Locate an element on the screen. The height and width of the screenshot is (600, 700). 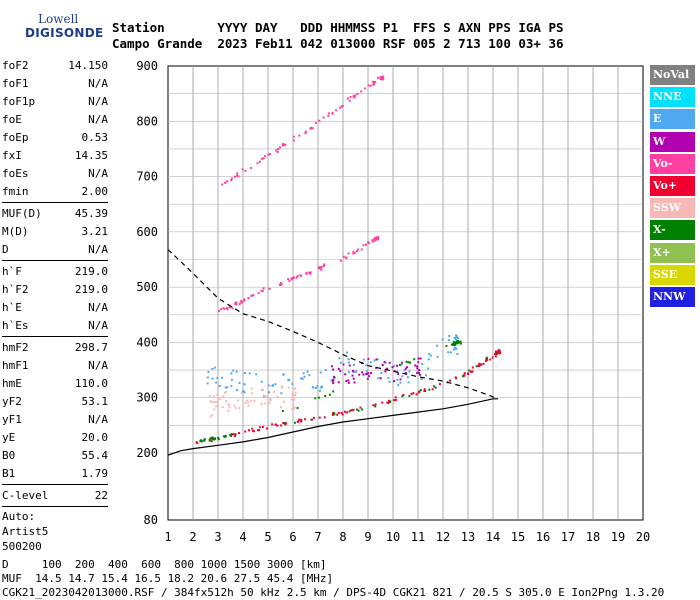
logo-digisonde: DIGISONDE is located at coordinates (64, 33).